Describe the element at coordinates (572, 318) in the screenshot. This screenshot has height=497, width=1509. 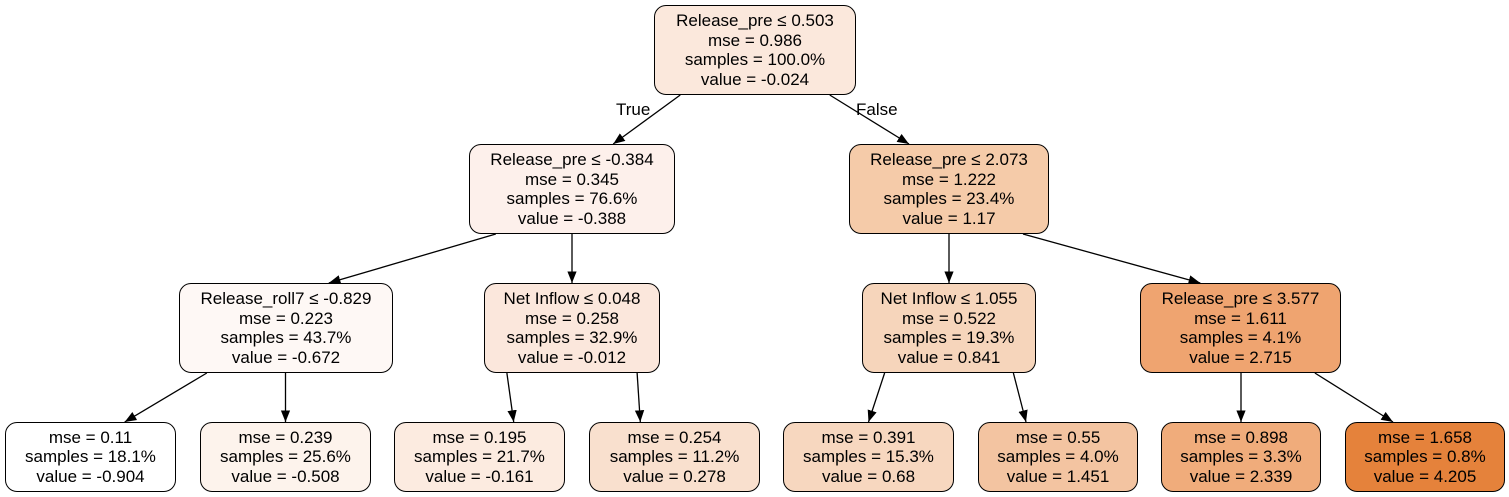
I see `node-mse-line: mse = 0.258` at that location.